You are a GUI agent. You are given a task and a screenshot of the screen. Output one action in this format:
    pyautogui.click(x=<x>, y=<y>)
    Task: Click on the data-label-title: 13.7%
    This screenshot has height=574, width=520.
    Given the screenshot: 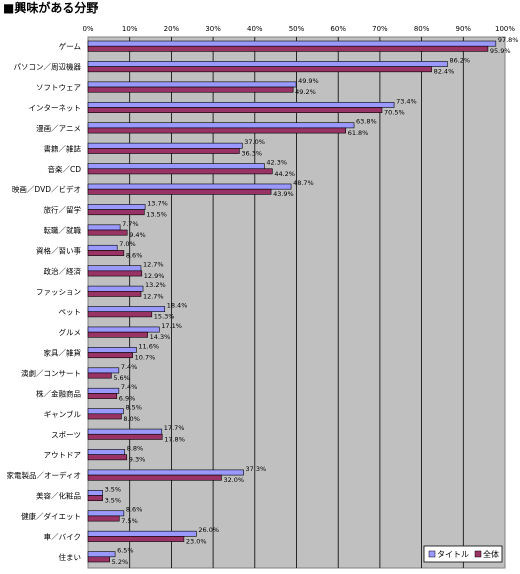 What is the action you would take?
    pyautogui.click(x=157, y=203)
    